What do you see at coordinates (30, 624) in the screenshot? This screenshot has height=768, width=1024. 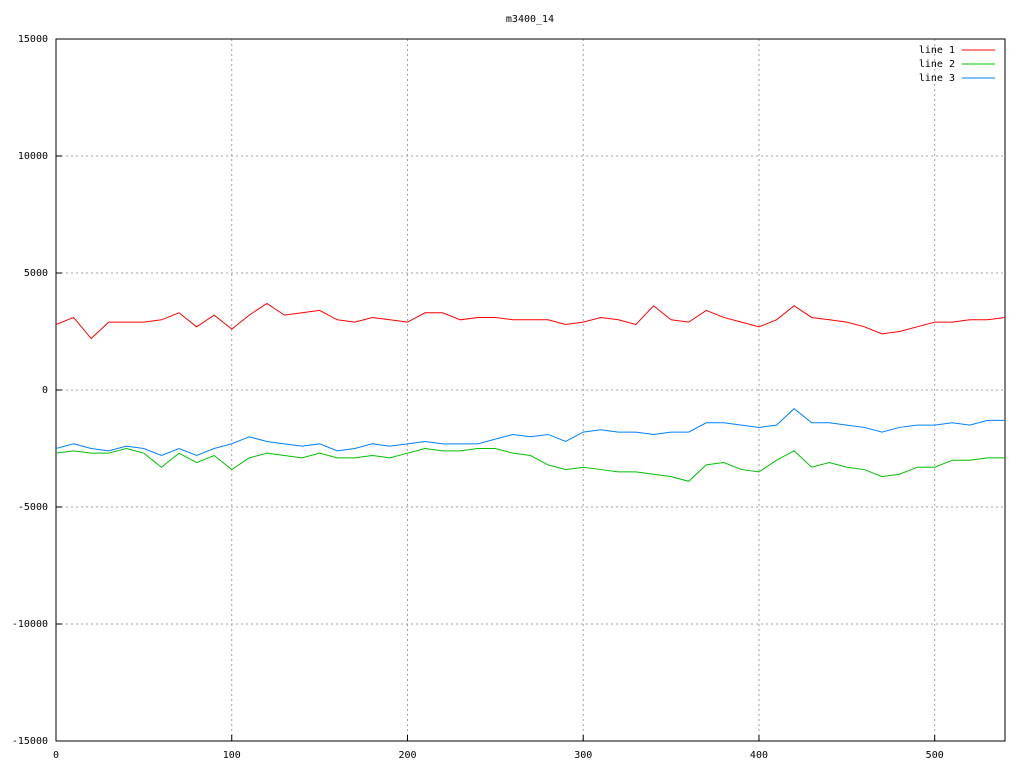 I see `y-tick-label: -10000` at bounding box center [30, 624].